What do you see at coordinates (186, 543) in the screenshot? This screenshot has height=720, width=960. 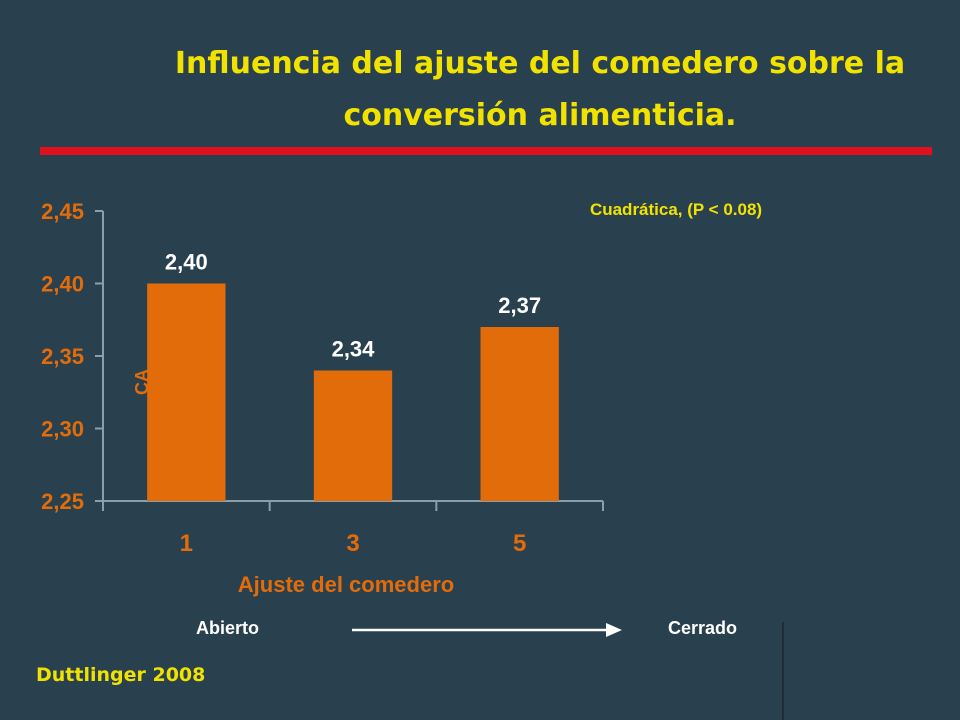 I see `x-tick-label: 1` at bounding box center [186, 543].